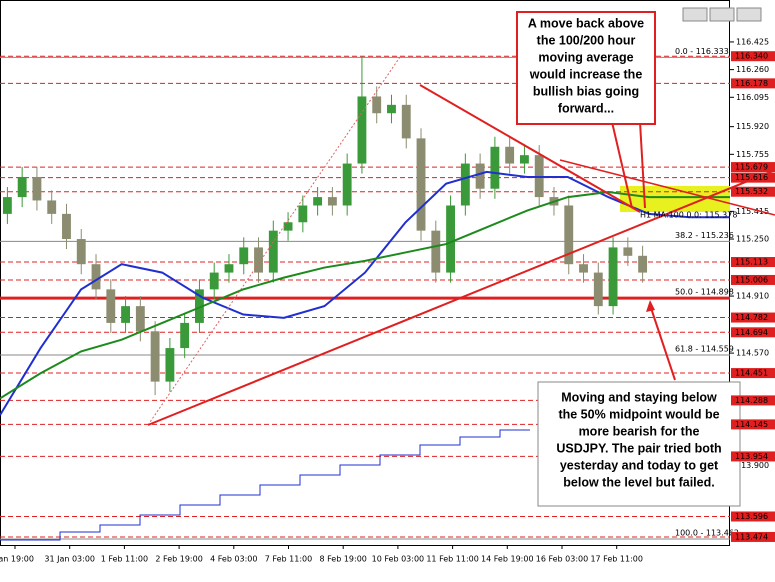 The image size is (775, 582). I want to click on annotation-box, so click(639, 444).